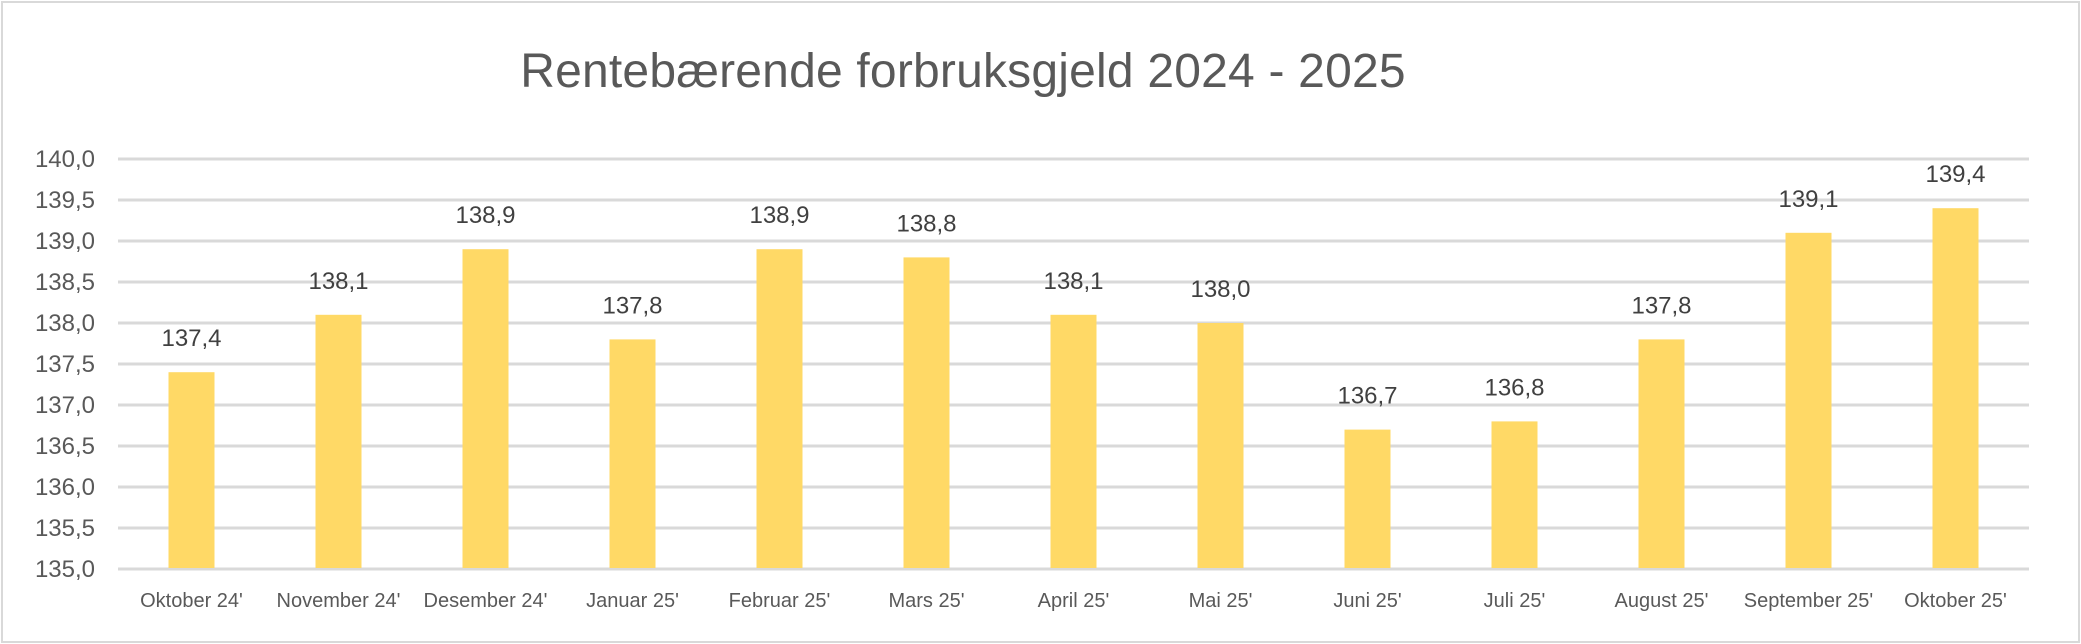  Describe the element at coordinates (926, 223) in the screenshot. I see `data-label: 138,8` at that location.